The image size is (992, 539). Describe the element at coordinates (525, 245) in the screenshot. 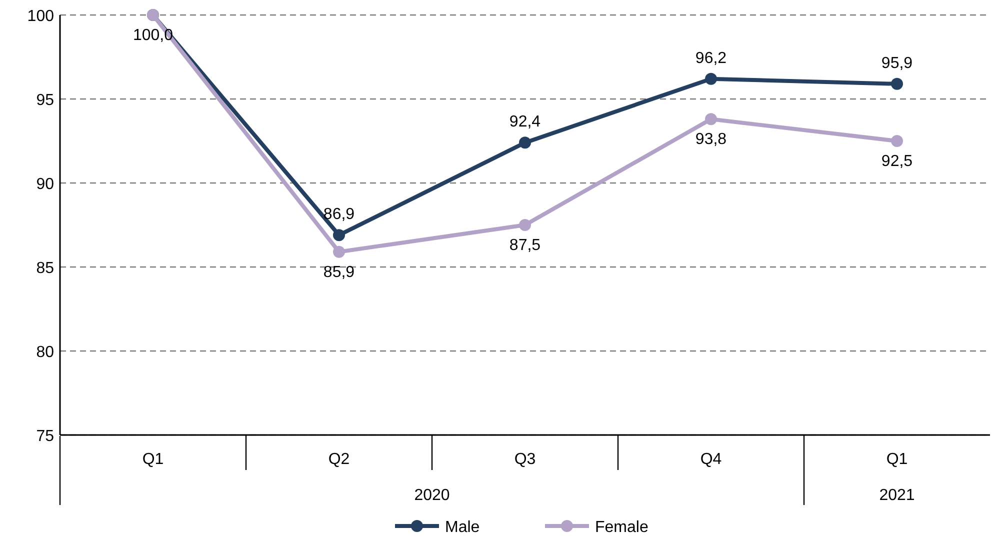

I see `data-label: 87,5` at that location.